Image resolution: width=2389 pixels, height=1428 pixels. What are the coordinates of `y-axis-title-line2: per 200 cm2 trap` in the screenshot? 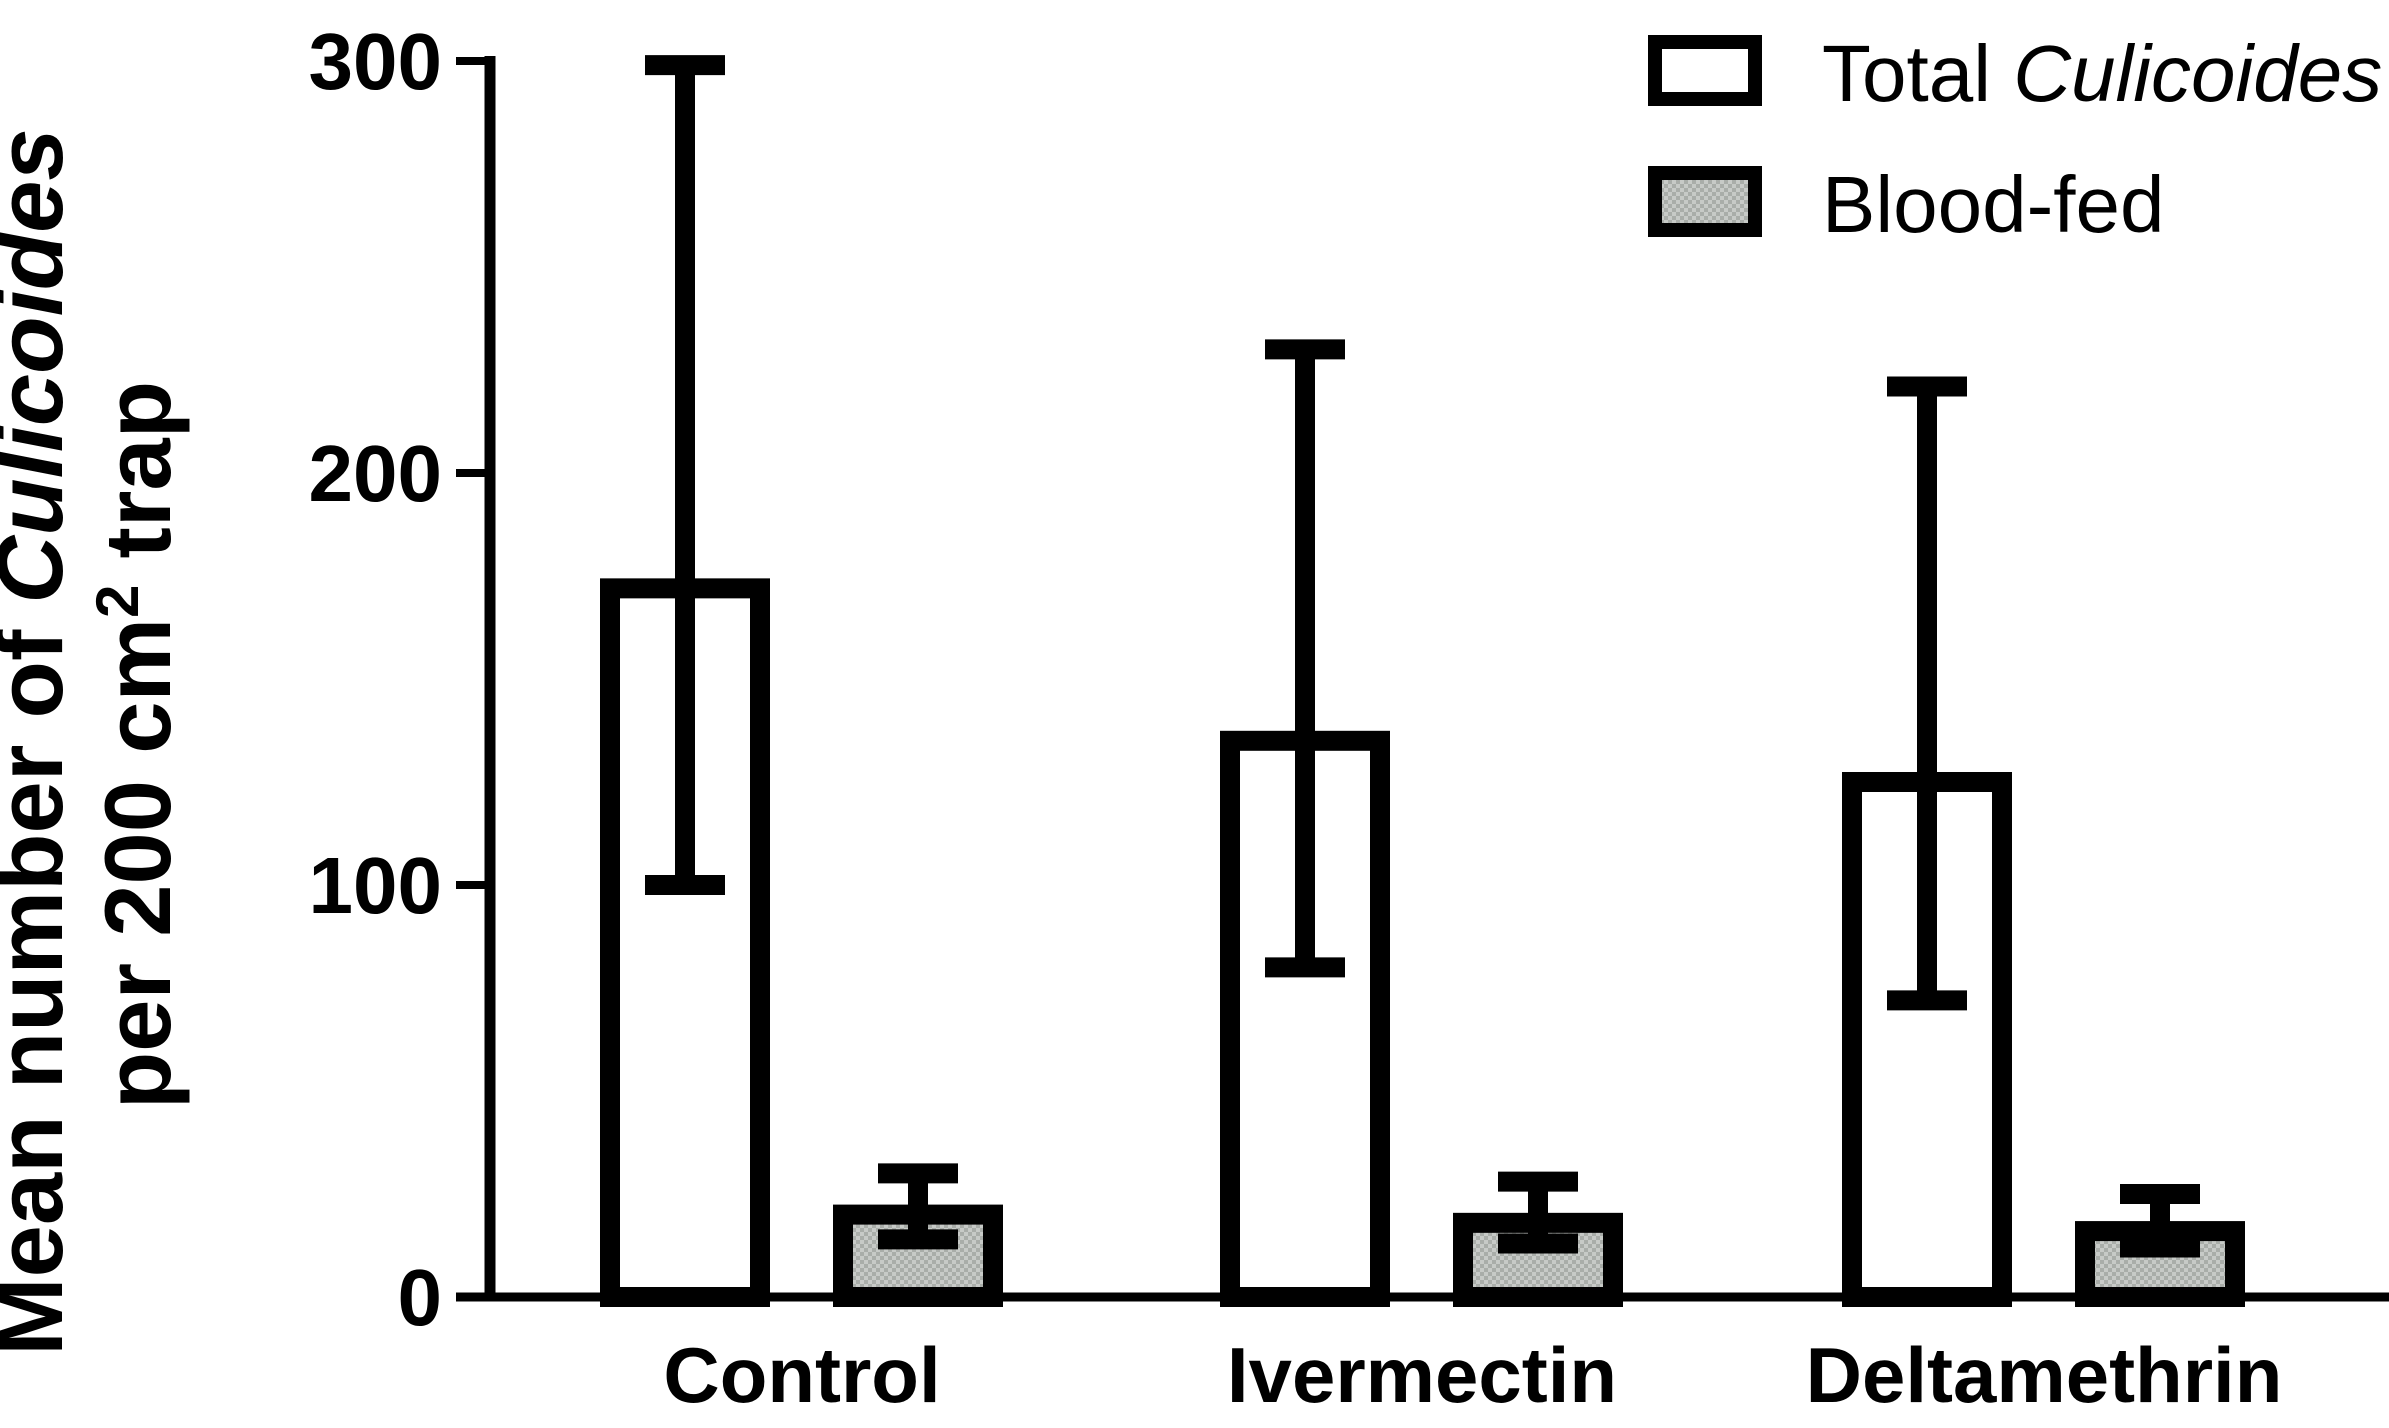 It's located at (137, 745).